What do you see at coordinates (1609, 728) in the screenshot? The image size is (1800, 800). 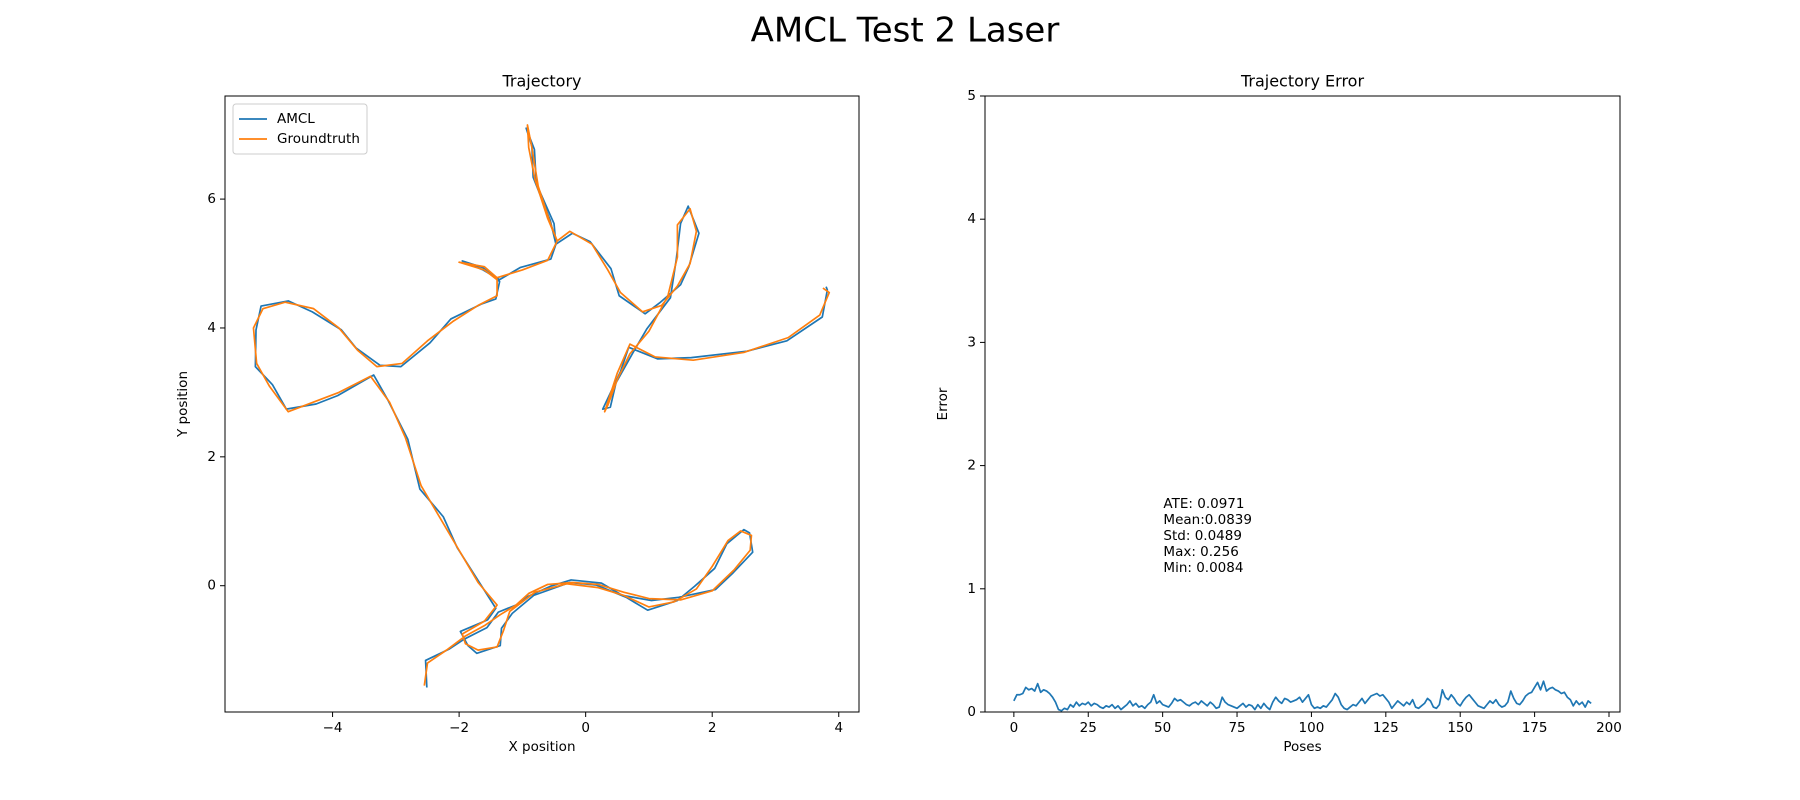 I see `x-tick-label: 200` at bounding box center [1609, 728].